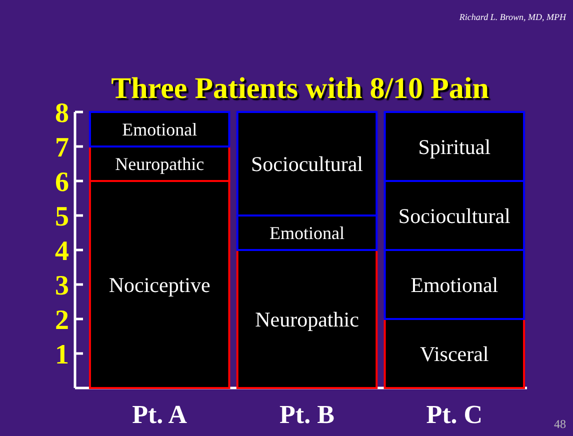 This screenshot has width=573, height=436. What do you see at coordinates (62, 320) in the screenshot?
I see `y-tick-label: 2` at bounding box center [62, 320].